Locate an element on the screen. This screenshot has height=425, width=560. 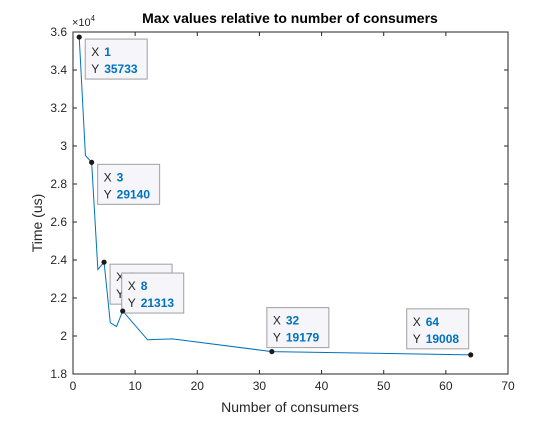
datatip-x-value: 32 is located at coordinates (293, 321).